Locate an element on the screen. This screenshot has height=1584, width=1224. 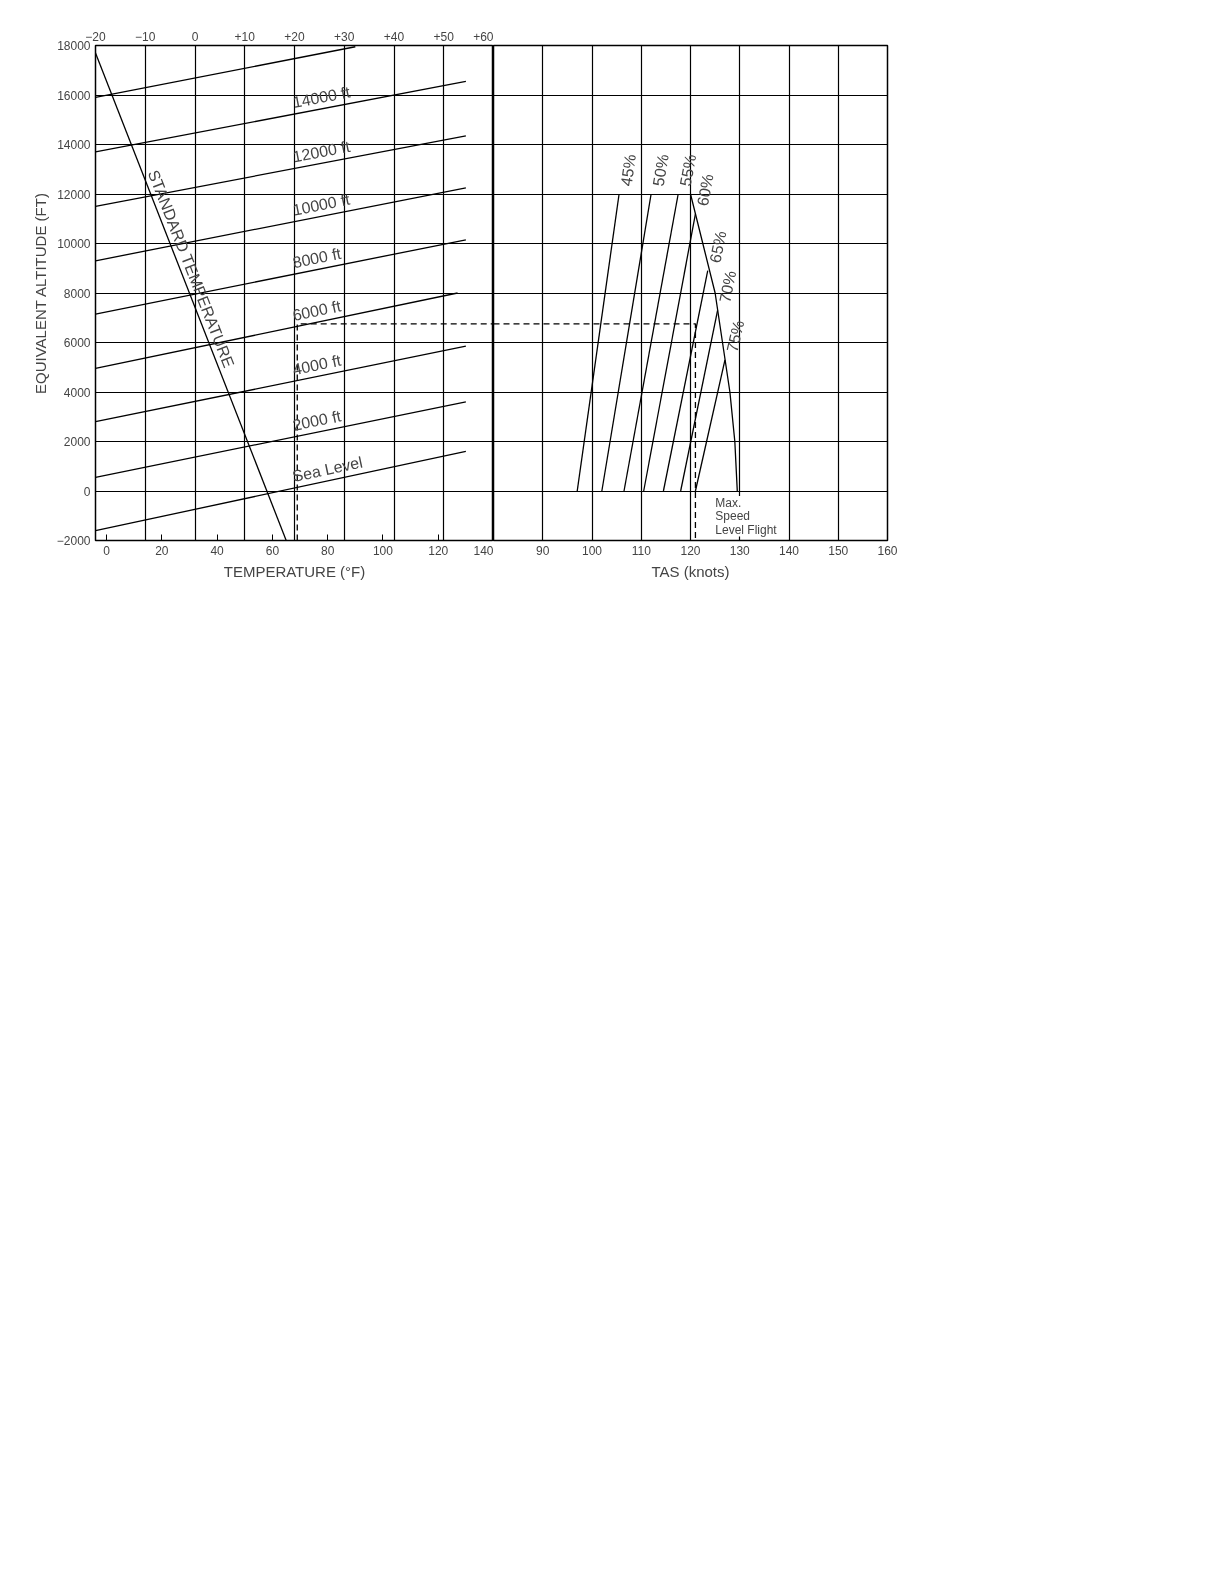
text: 45% is located at coordinates (628, 170).